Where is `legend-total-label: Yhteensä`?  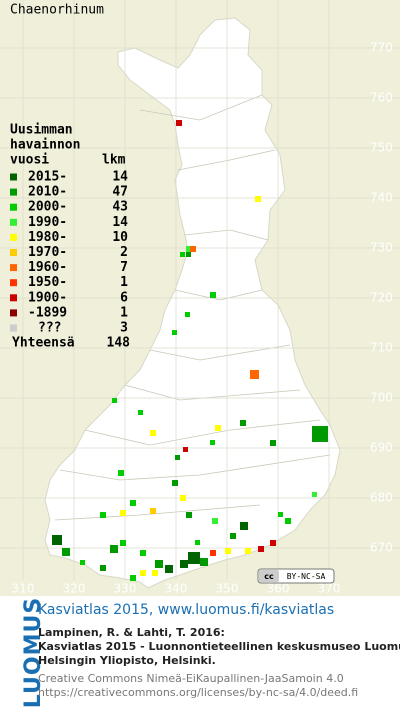 legend-total-label: Yhteensä is located at coordinates (43, 343).